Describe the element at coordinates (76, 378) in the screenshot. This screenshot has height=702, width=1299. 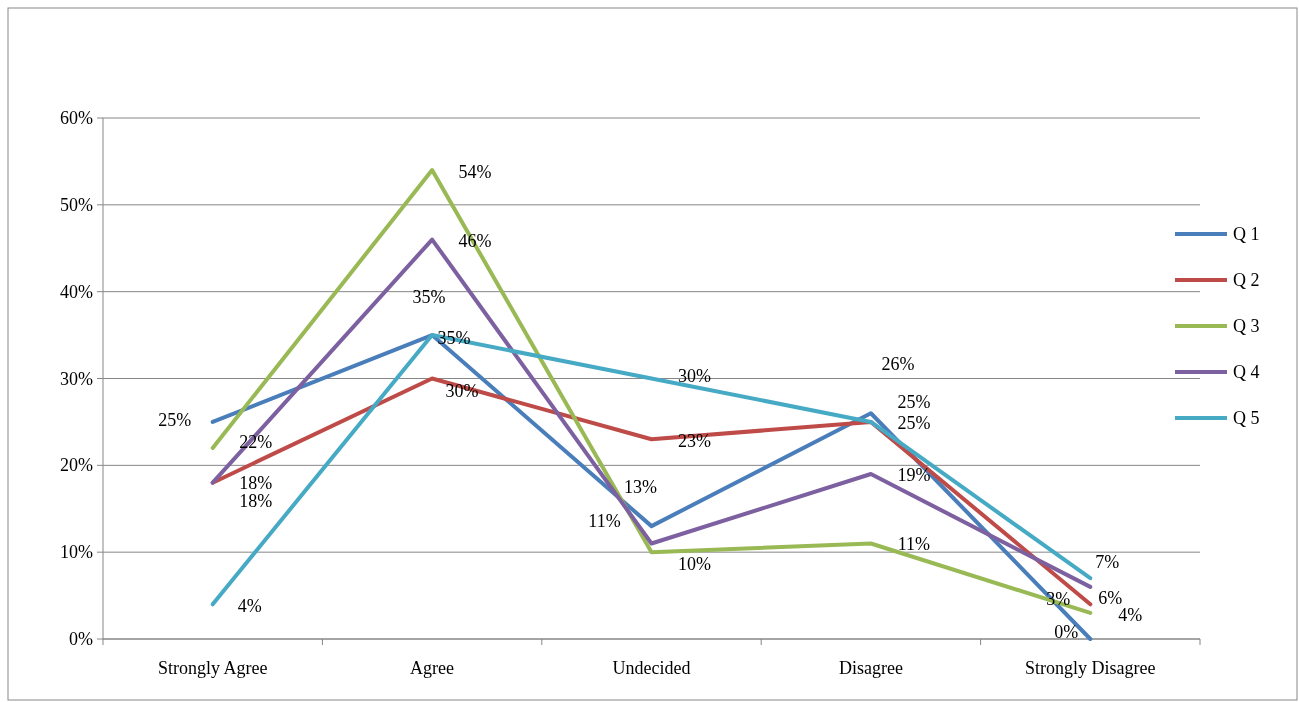
I see `y-tick-label: 30%` at that location.